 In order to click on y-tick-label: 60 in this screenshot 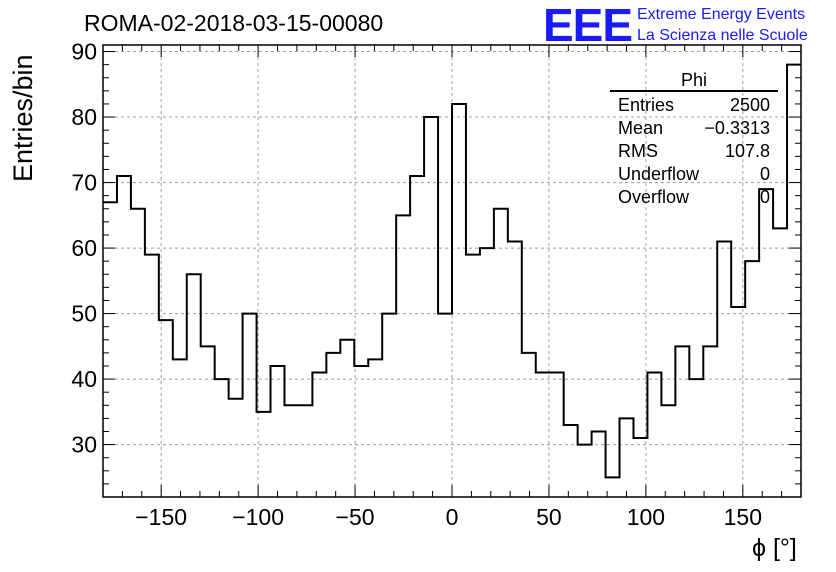, I will do `click(84, 248)`.